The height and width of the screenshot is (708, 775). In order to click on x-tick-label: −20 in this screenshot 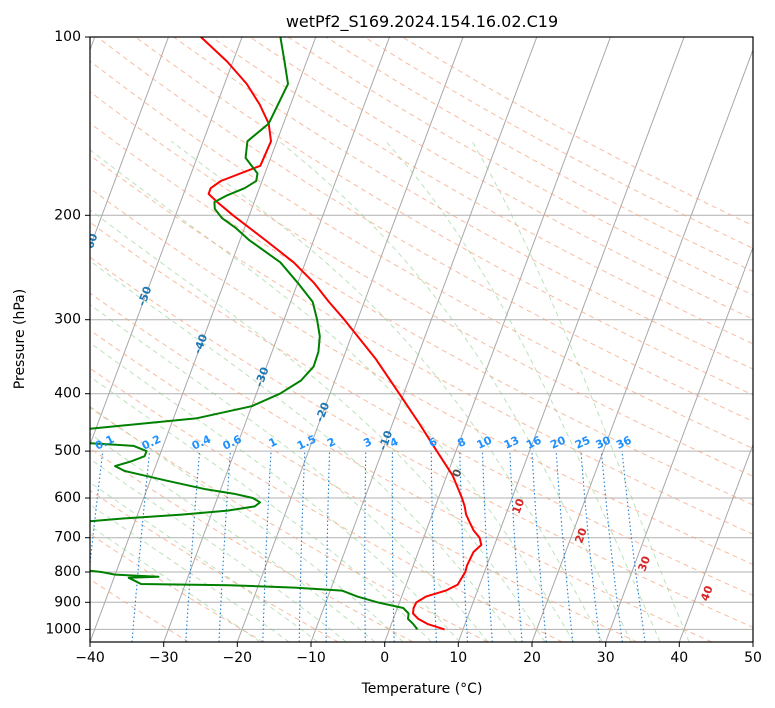, I will do `click(238, 658)`.